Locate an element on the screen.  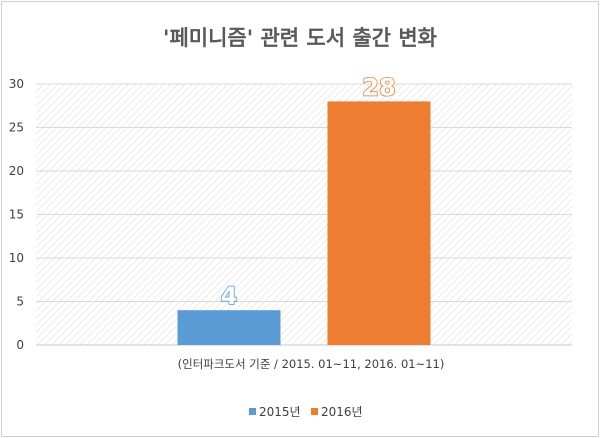
y-tick-label: 10 is located at coordinates (16, 258).